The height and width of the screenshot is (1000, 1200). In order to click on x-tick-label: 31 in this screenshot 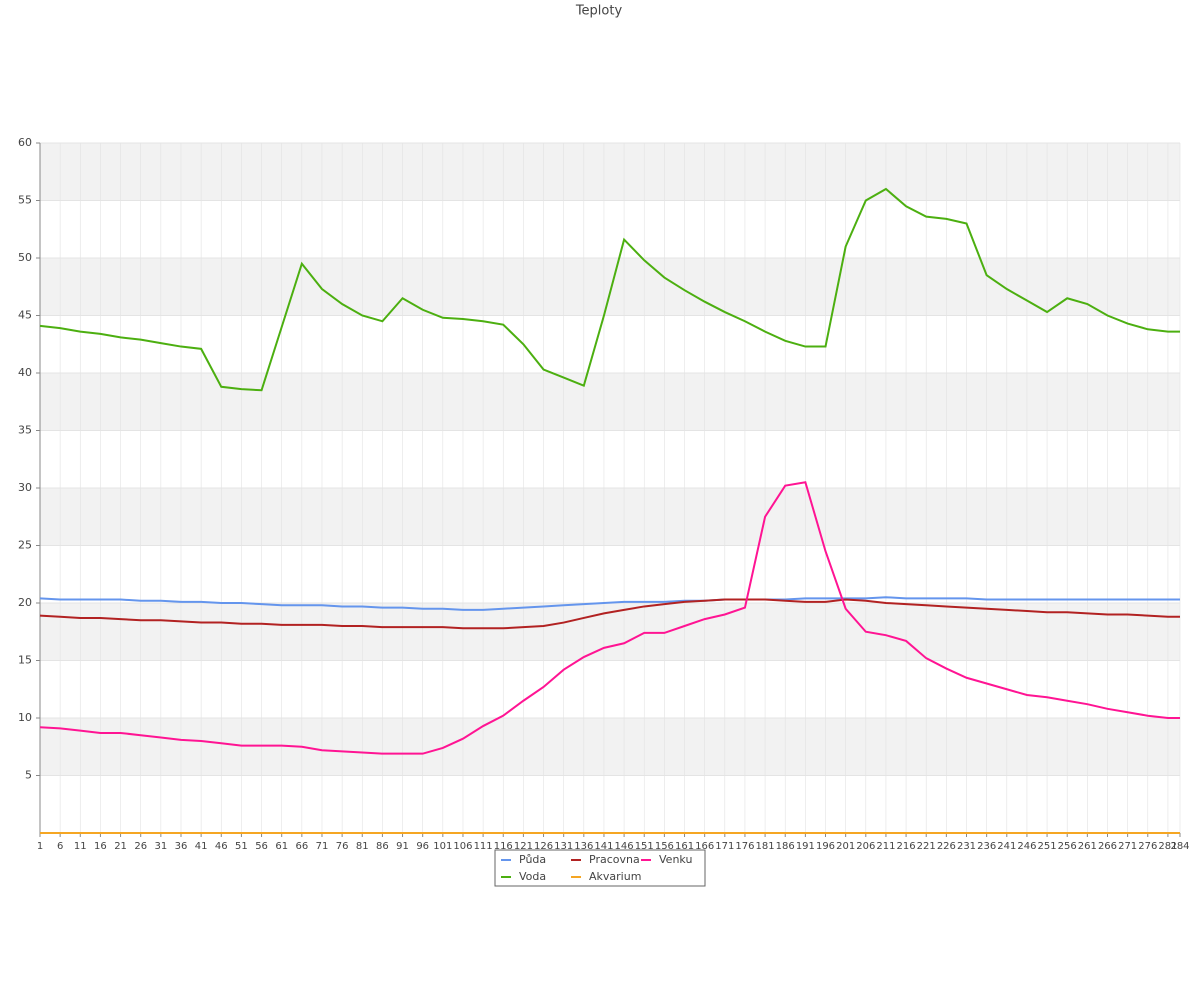, I will do `click(160, 846)`.